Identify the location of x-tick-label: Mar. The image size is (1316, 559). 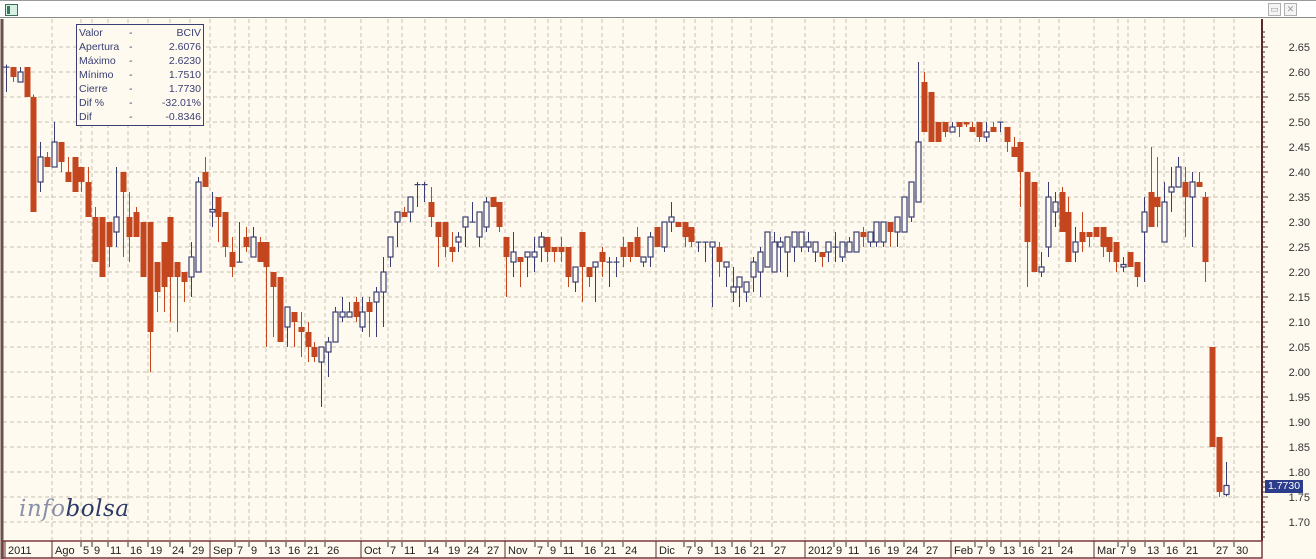
(1106, 551).